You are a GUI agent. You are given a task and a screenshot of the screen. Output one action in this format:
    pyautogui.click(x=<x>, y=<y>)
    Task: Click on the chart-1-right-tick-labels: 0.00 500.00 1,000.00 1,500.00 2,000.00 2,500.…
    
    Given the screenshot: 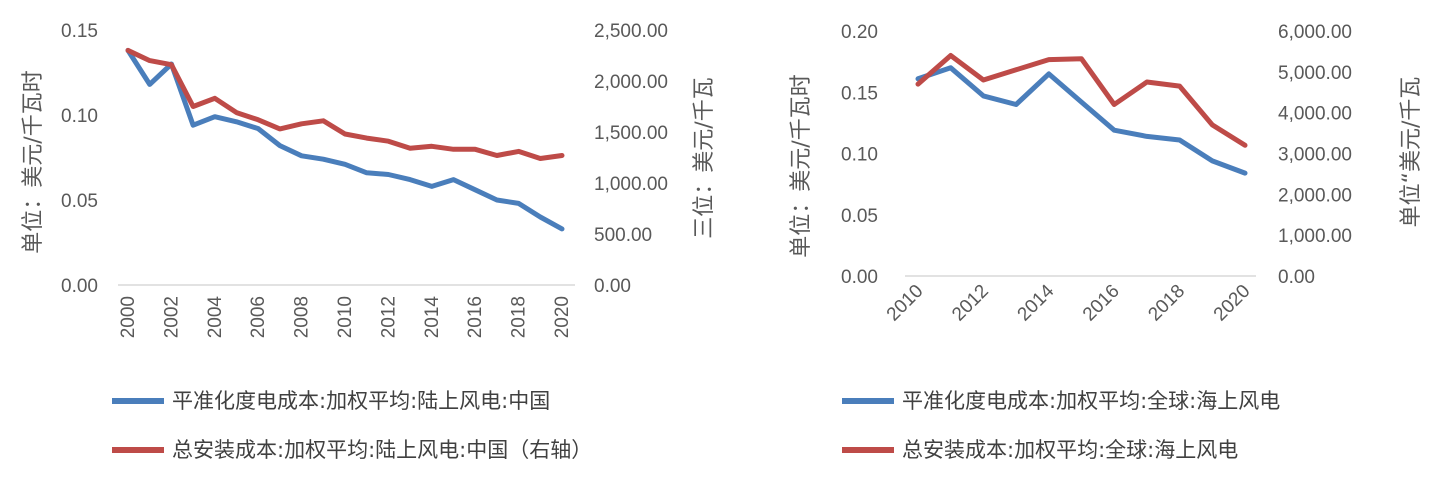 What is the action you would take?
    pyautogui.click(x=631, y=159)
    